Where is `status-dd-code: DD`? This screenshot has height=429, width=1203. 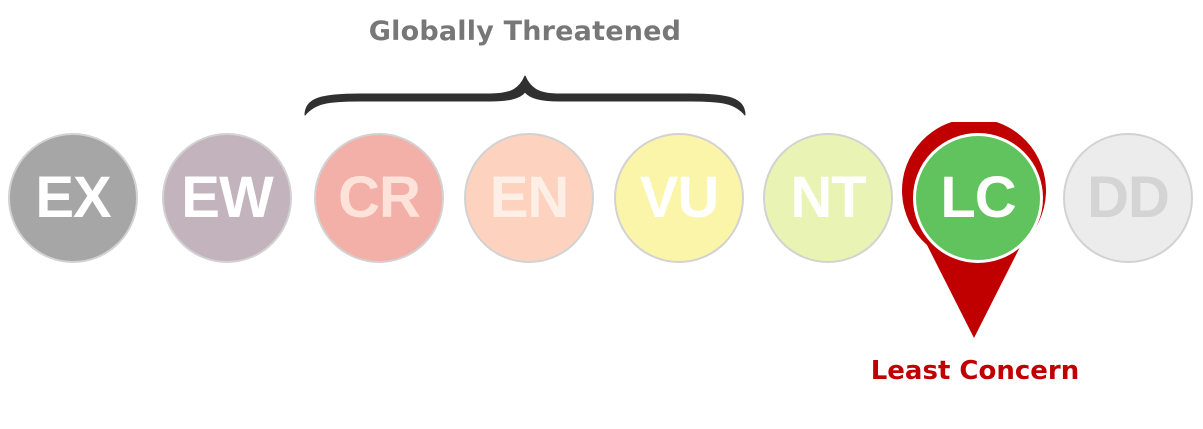 status-dd-code: DD is located at coordinates (1128, 197).